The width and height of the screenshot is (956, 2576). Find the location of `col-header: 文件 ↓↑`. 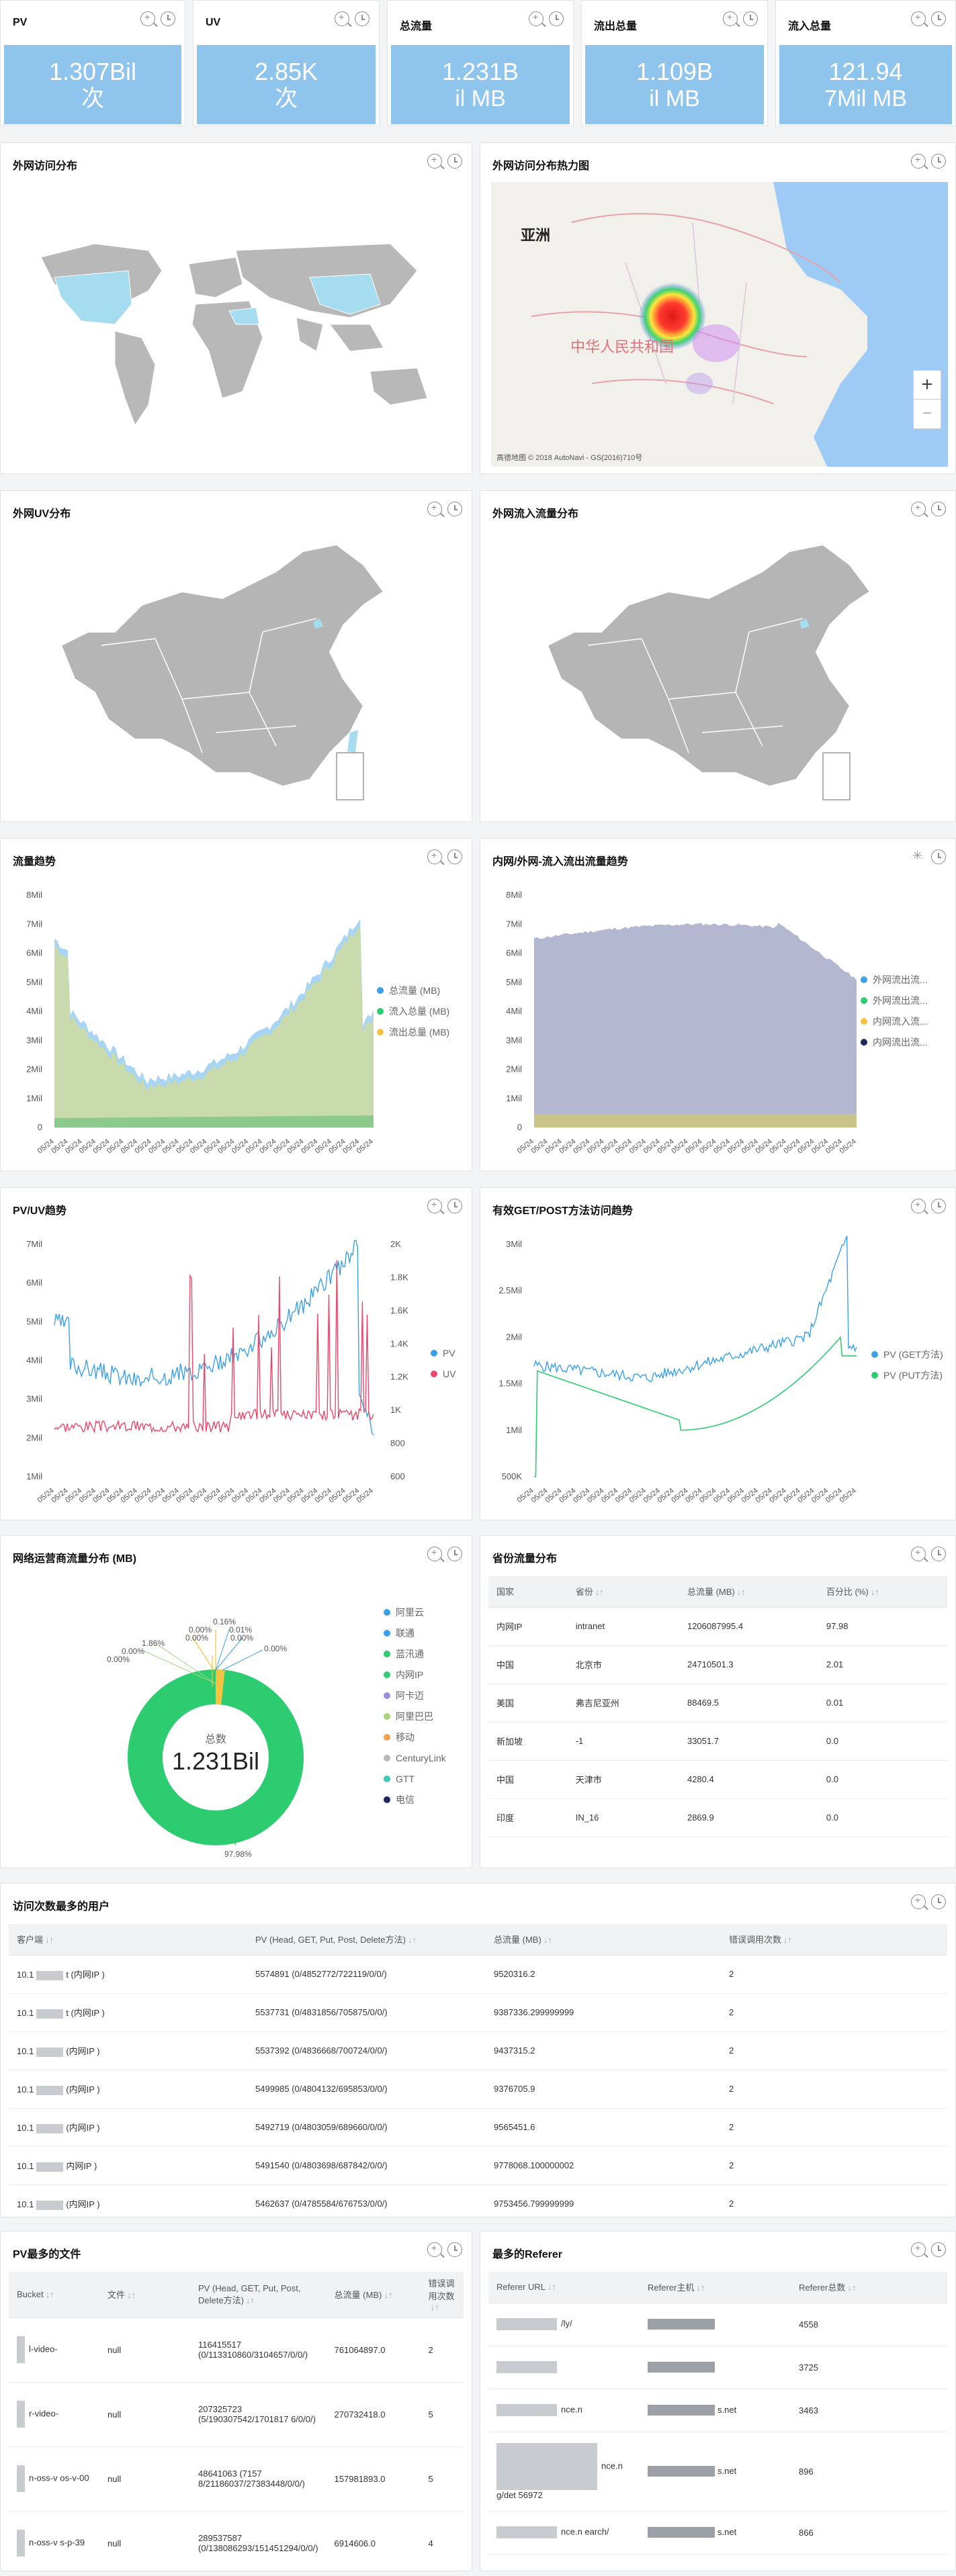

col-header: 文件 ↓↑ is located at coordinates (144, 2295).